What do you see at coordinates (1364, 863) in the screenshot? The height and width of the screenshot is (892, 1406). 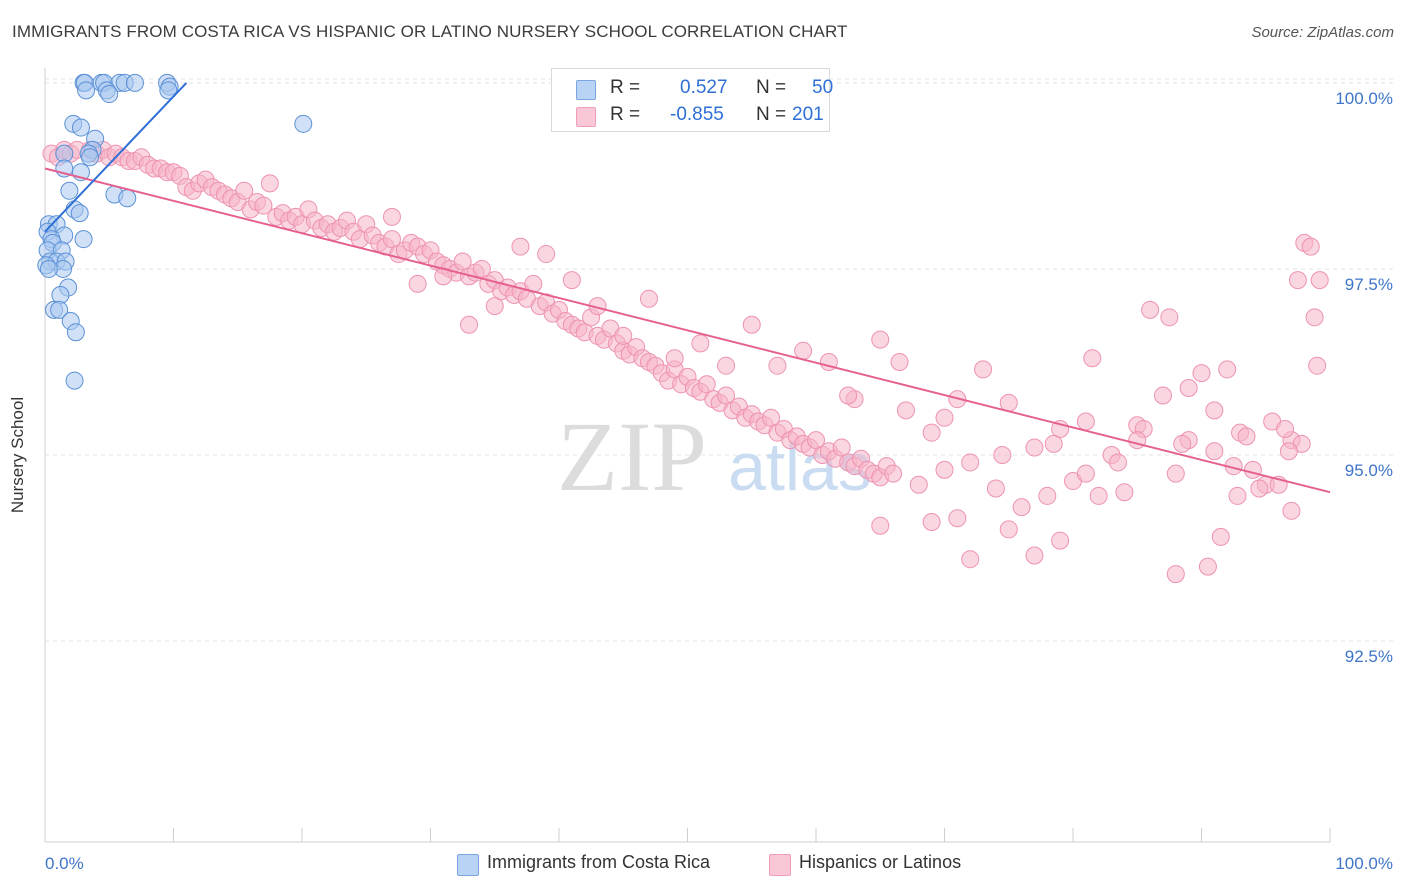 I see `x-tick-label-max: 100.0%` at bounding box center [1364, 863].